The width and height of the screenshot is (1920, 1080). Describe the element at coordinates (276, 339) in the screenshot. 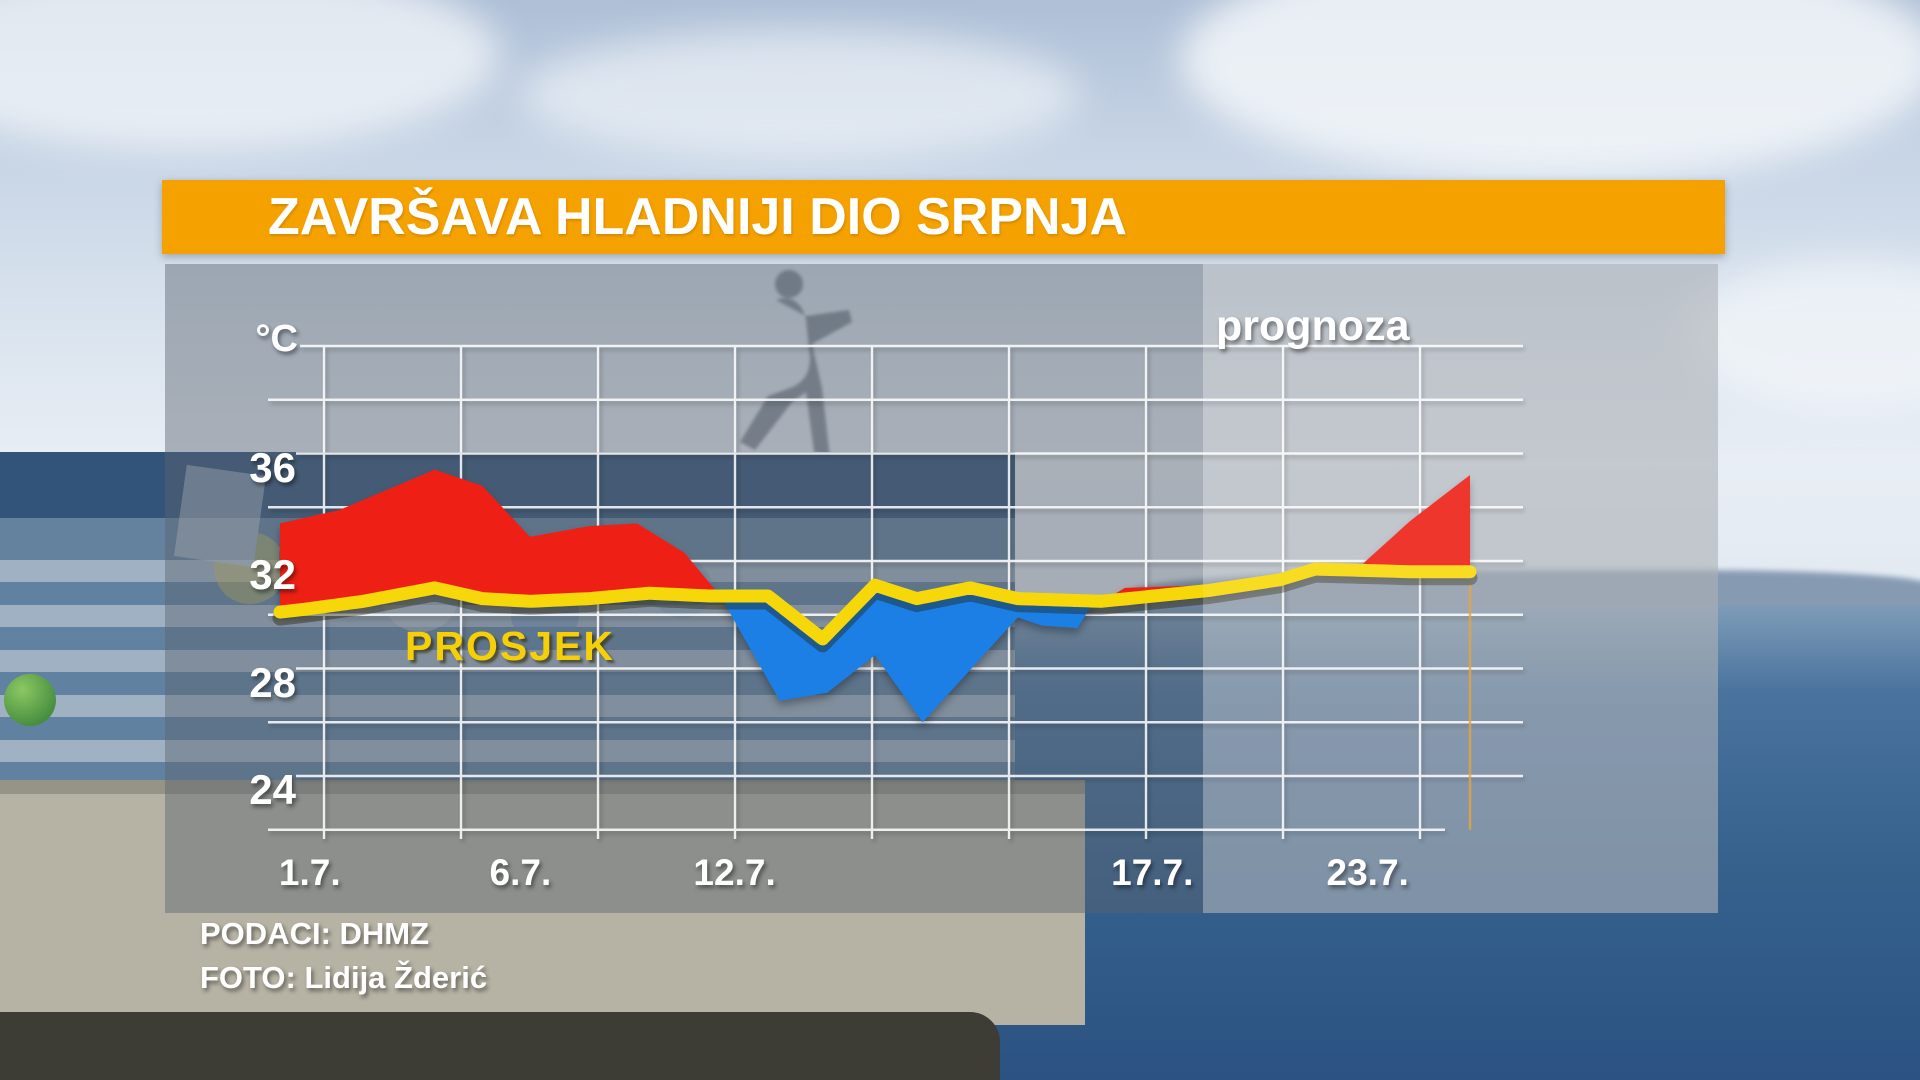

I see `y-axis-unit-label: °C` at that location.